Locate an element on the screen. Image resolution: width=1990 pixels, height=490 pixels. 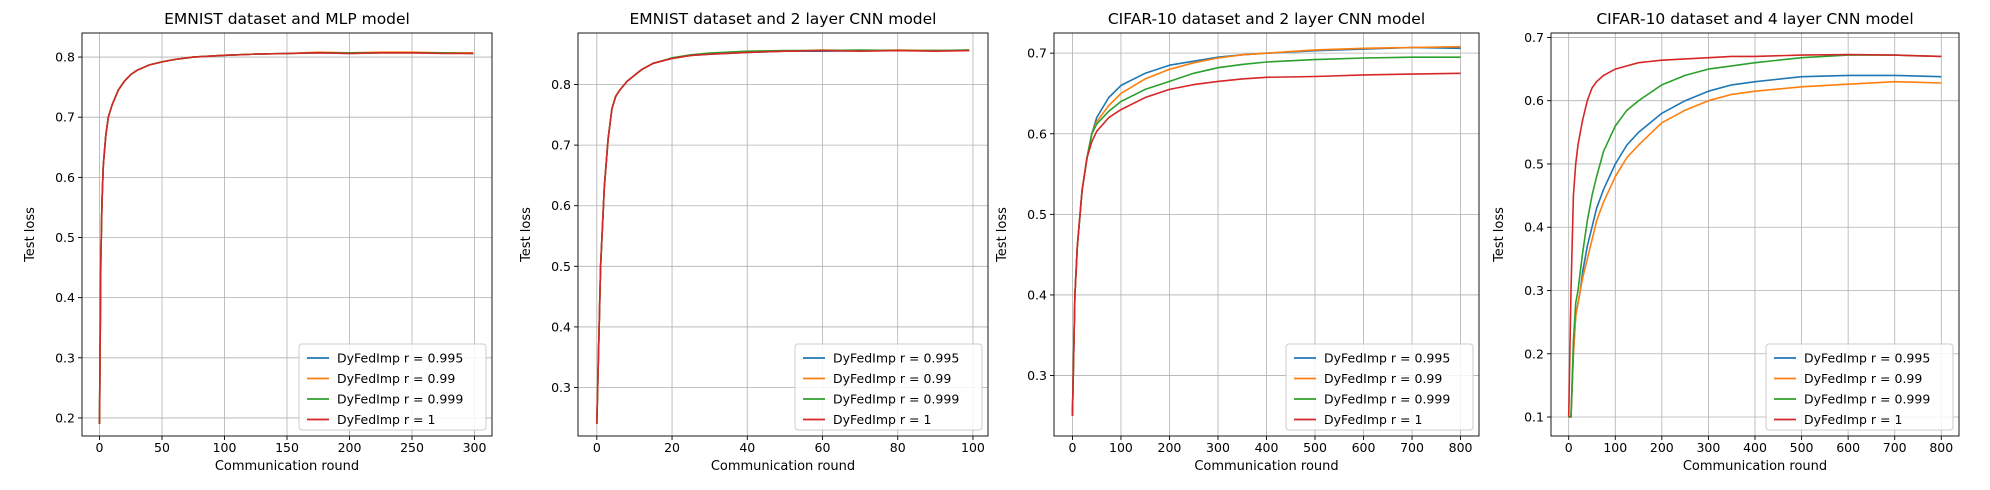
x-tick-label: 80 is located at coordinates (898, 447).